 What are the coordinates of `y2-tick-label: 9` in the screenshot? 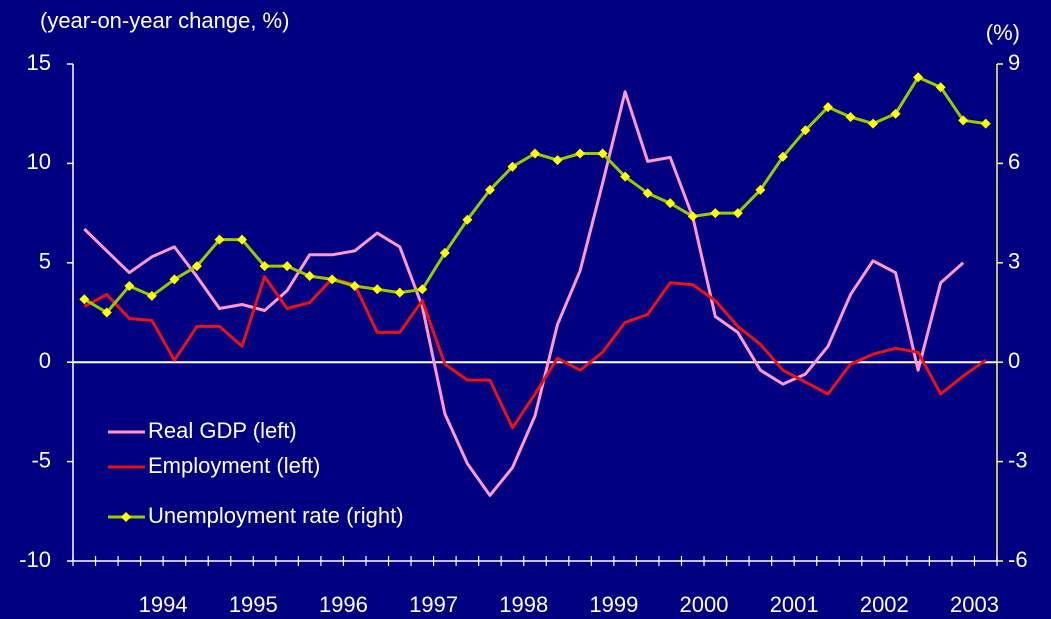 It's located at (1014, 62).